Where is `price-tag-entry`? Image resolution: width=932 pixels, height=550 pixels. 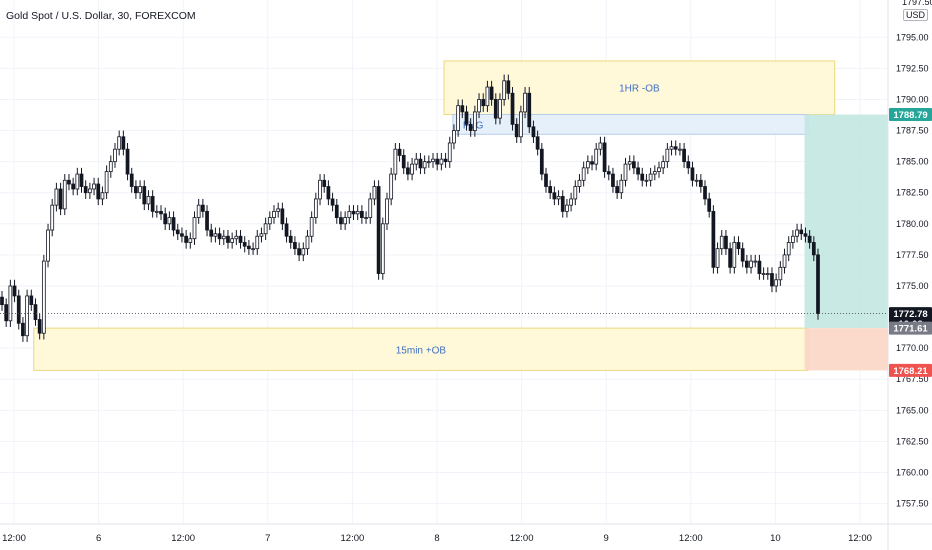
price-tag-entry is located at coordinates (910, 328).